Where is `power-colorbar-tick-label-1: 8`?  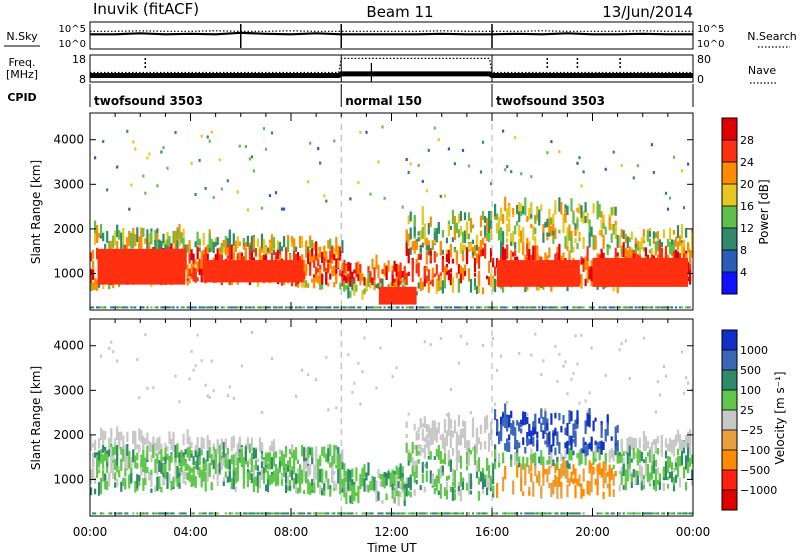
power-colorbar-tick-label-1: 8 is located at coordinates (743, 250).